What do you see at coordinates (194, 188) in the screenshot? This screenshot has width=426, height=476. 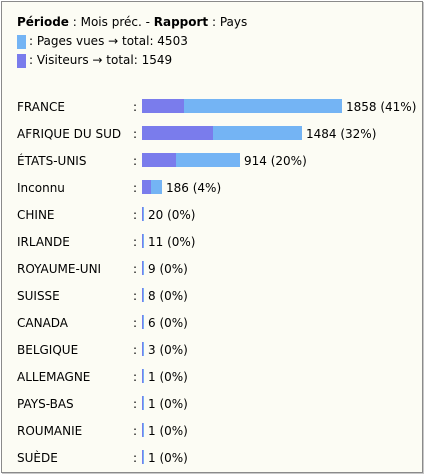 I see `row-value: 186 (4%)` at bounding box center [194, 188].